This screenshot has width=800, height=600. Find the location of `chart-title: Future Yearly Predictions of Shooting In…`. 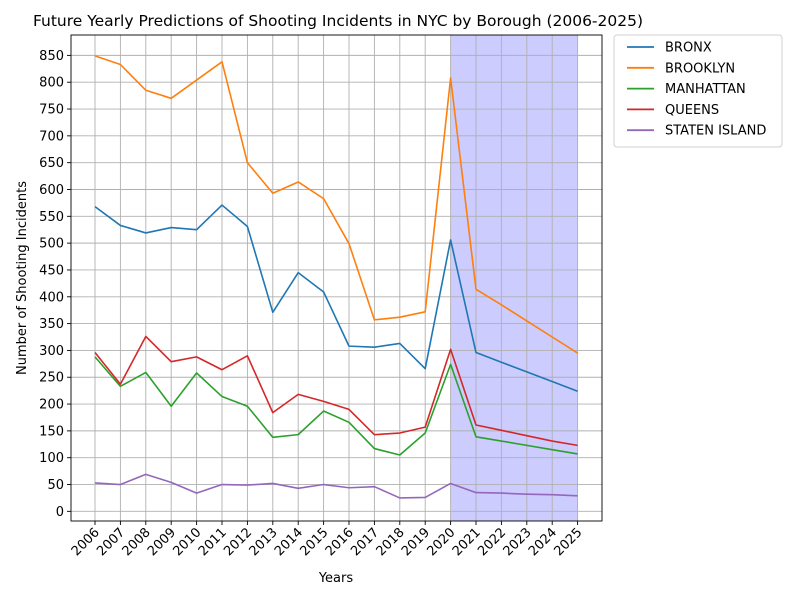

chart-title: Future Yearly Predictions of Shooting In… is located at coordinates (338, 21).